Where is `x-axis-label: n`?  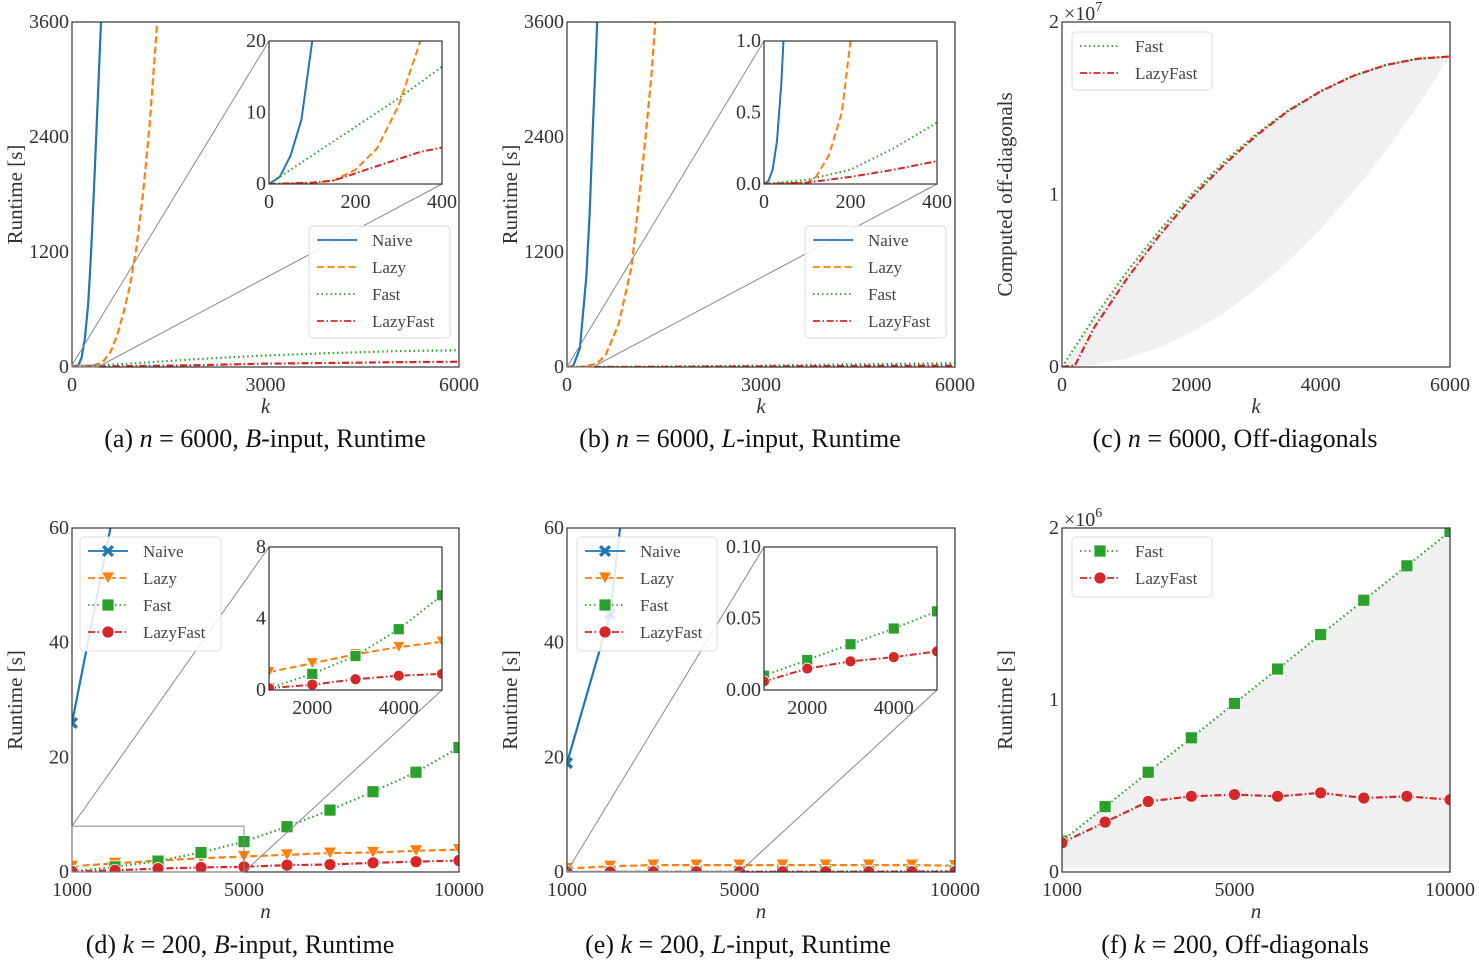 x-axis-label: n is located at coordinates (1256, 911).